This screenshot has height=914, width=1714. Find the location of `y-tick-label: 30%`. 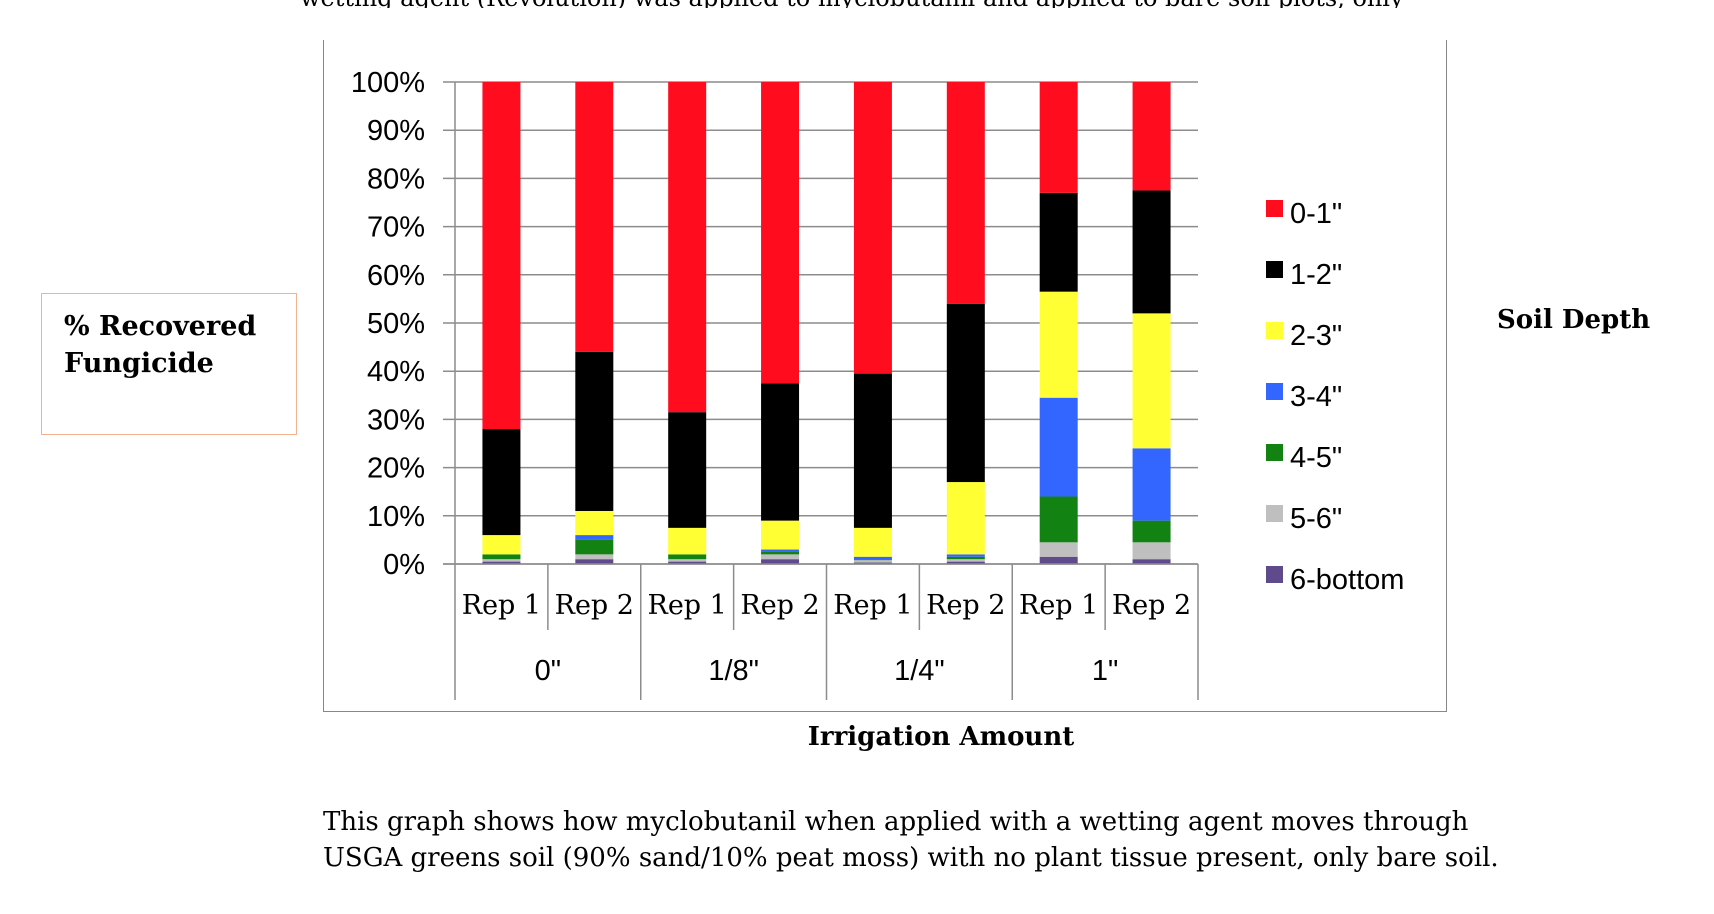

y-tick-label: 30% is located at coordinates (396, 420).